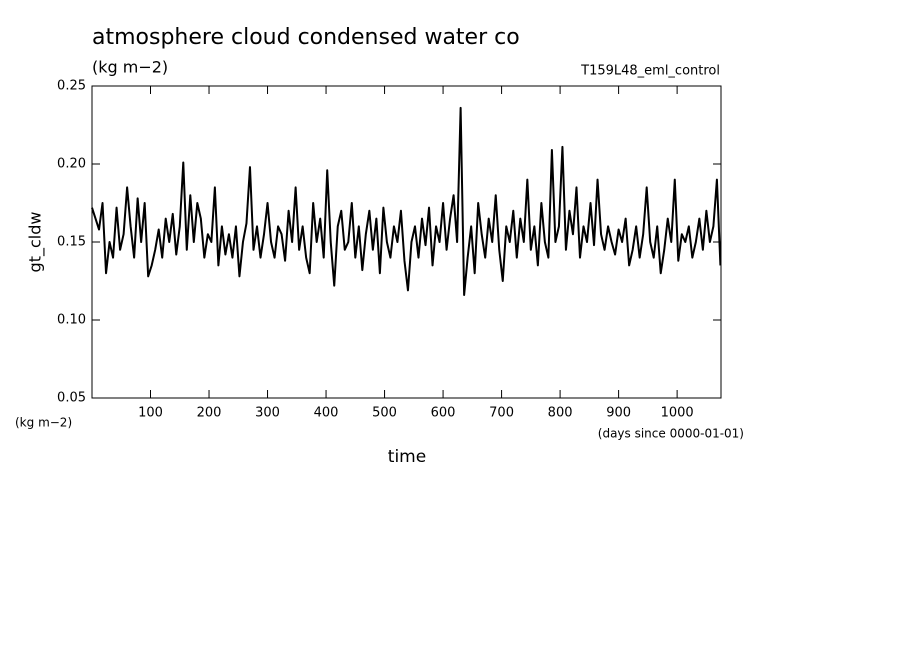  Describe the element at coordinates (71, 398) in the screenshot. I see `y-tick-label: 0.05` at that location.